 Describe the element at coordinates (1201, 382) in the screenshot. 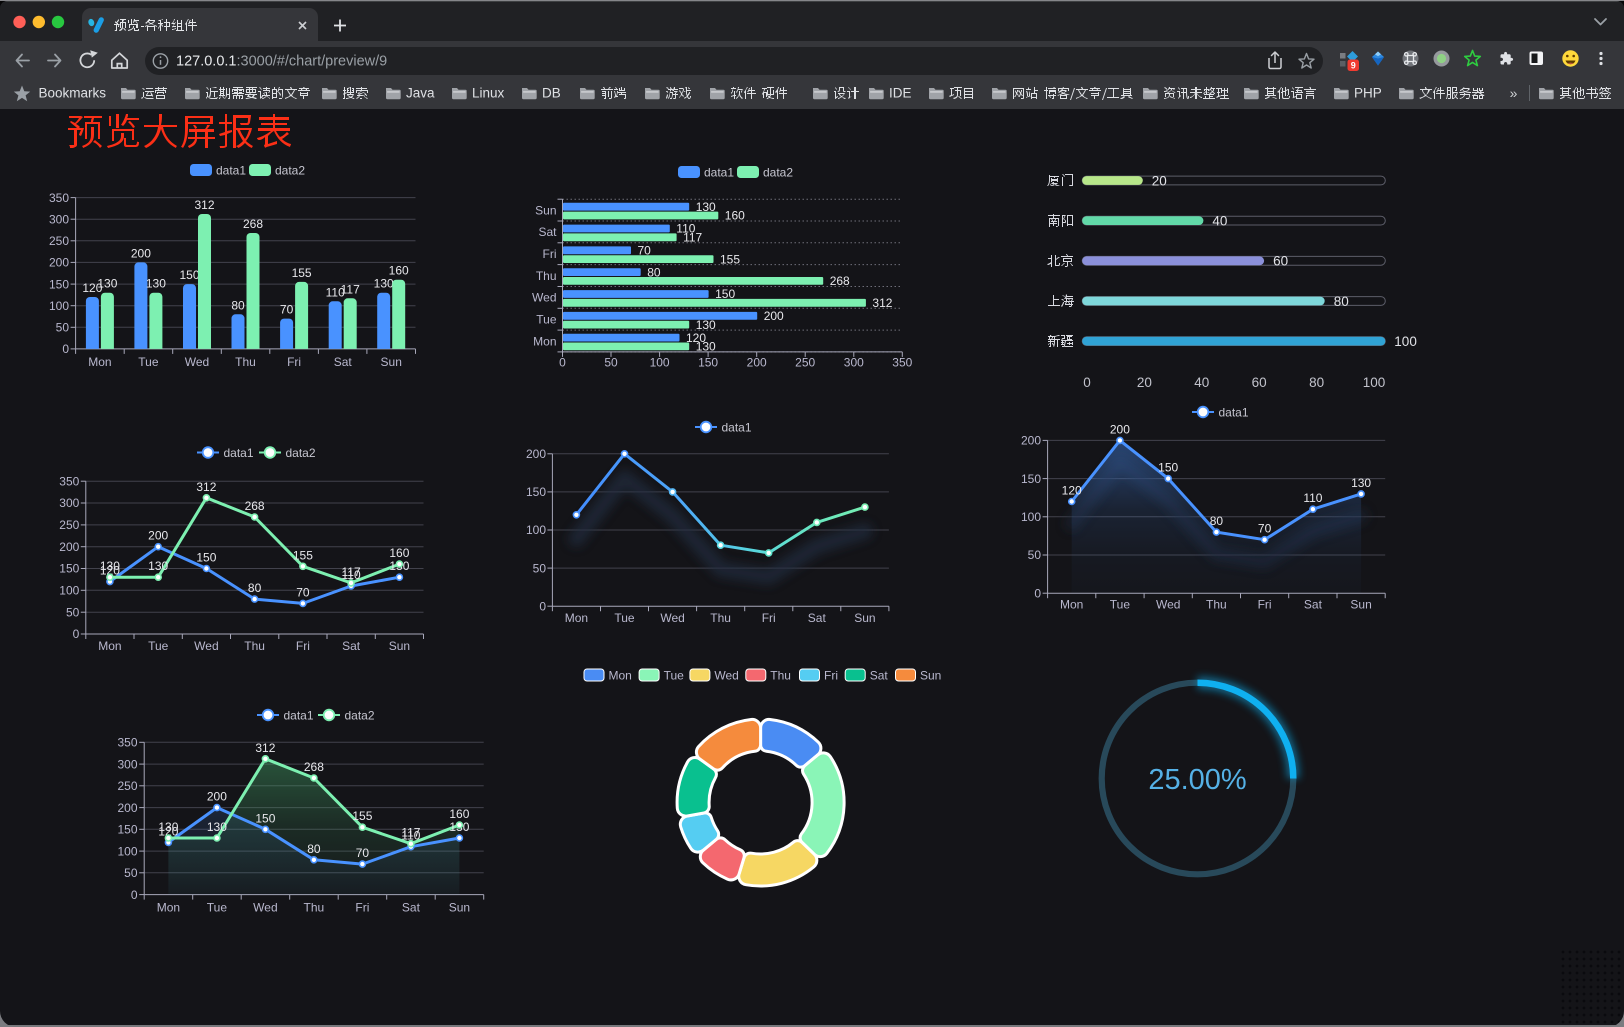

I see `svg-text: 40` at that location.